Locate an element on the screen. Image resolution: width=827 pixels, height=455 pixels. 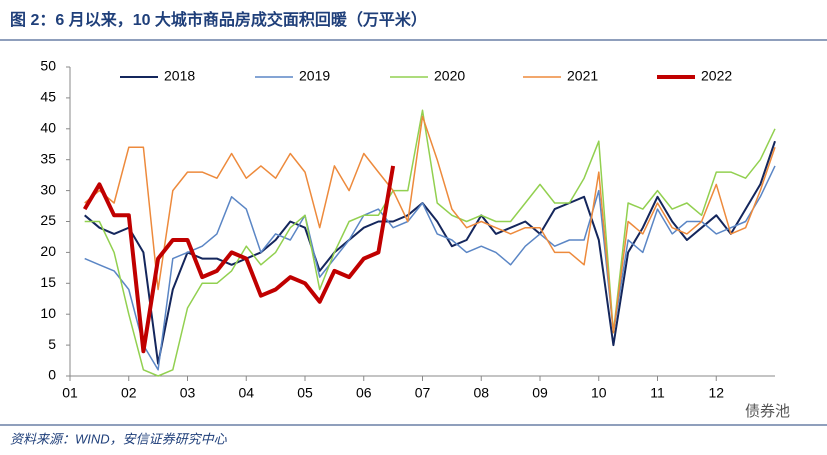
x-tick-label: 08 is located at coordinates (481, 393).